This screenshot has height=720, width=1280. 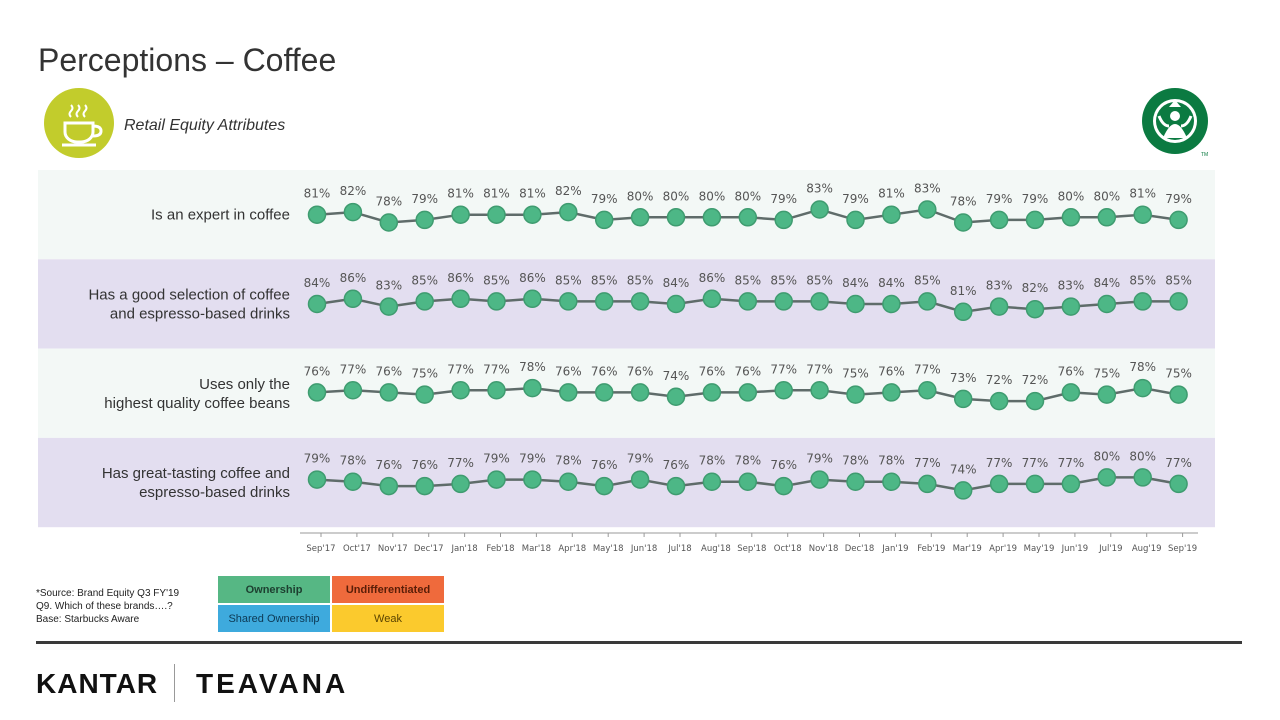 What do you see at coordinates (626, 215) in the screenshot?
I see `row-band` at bounding box center [626, 215].